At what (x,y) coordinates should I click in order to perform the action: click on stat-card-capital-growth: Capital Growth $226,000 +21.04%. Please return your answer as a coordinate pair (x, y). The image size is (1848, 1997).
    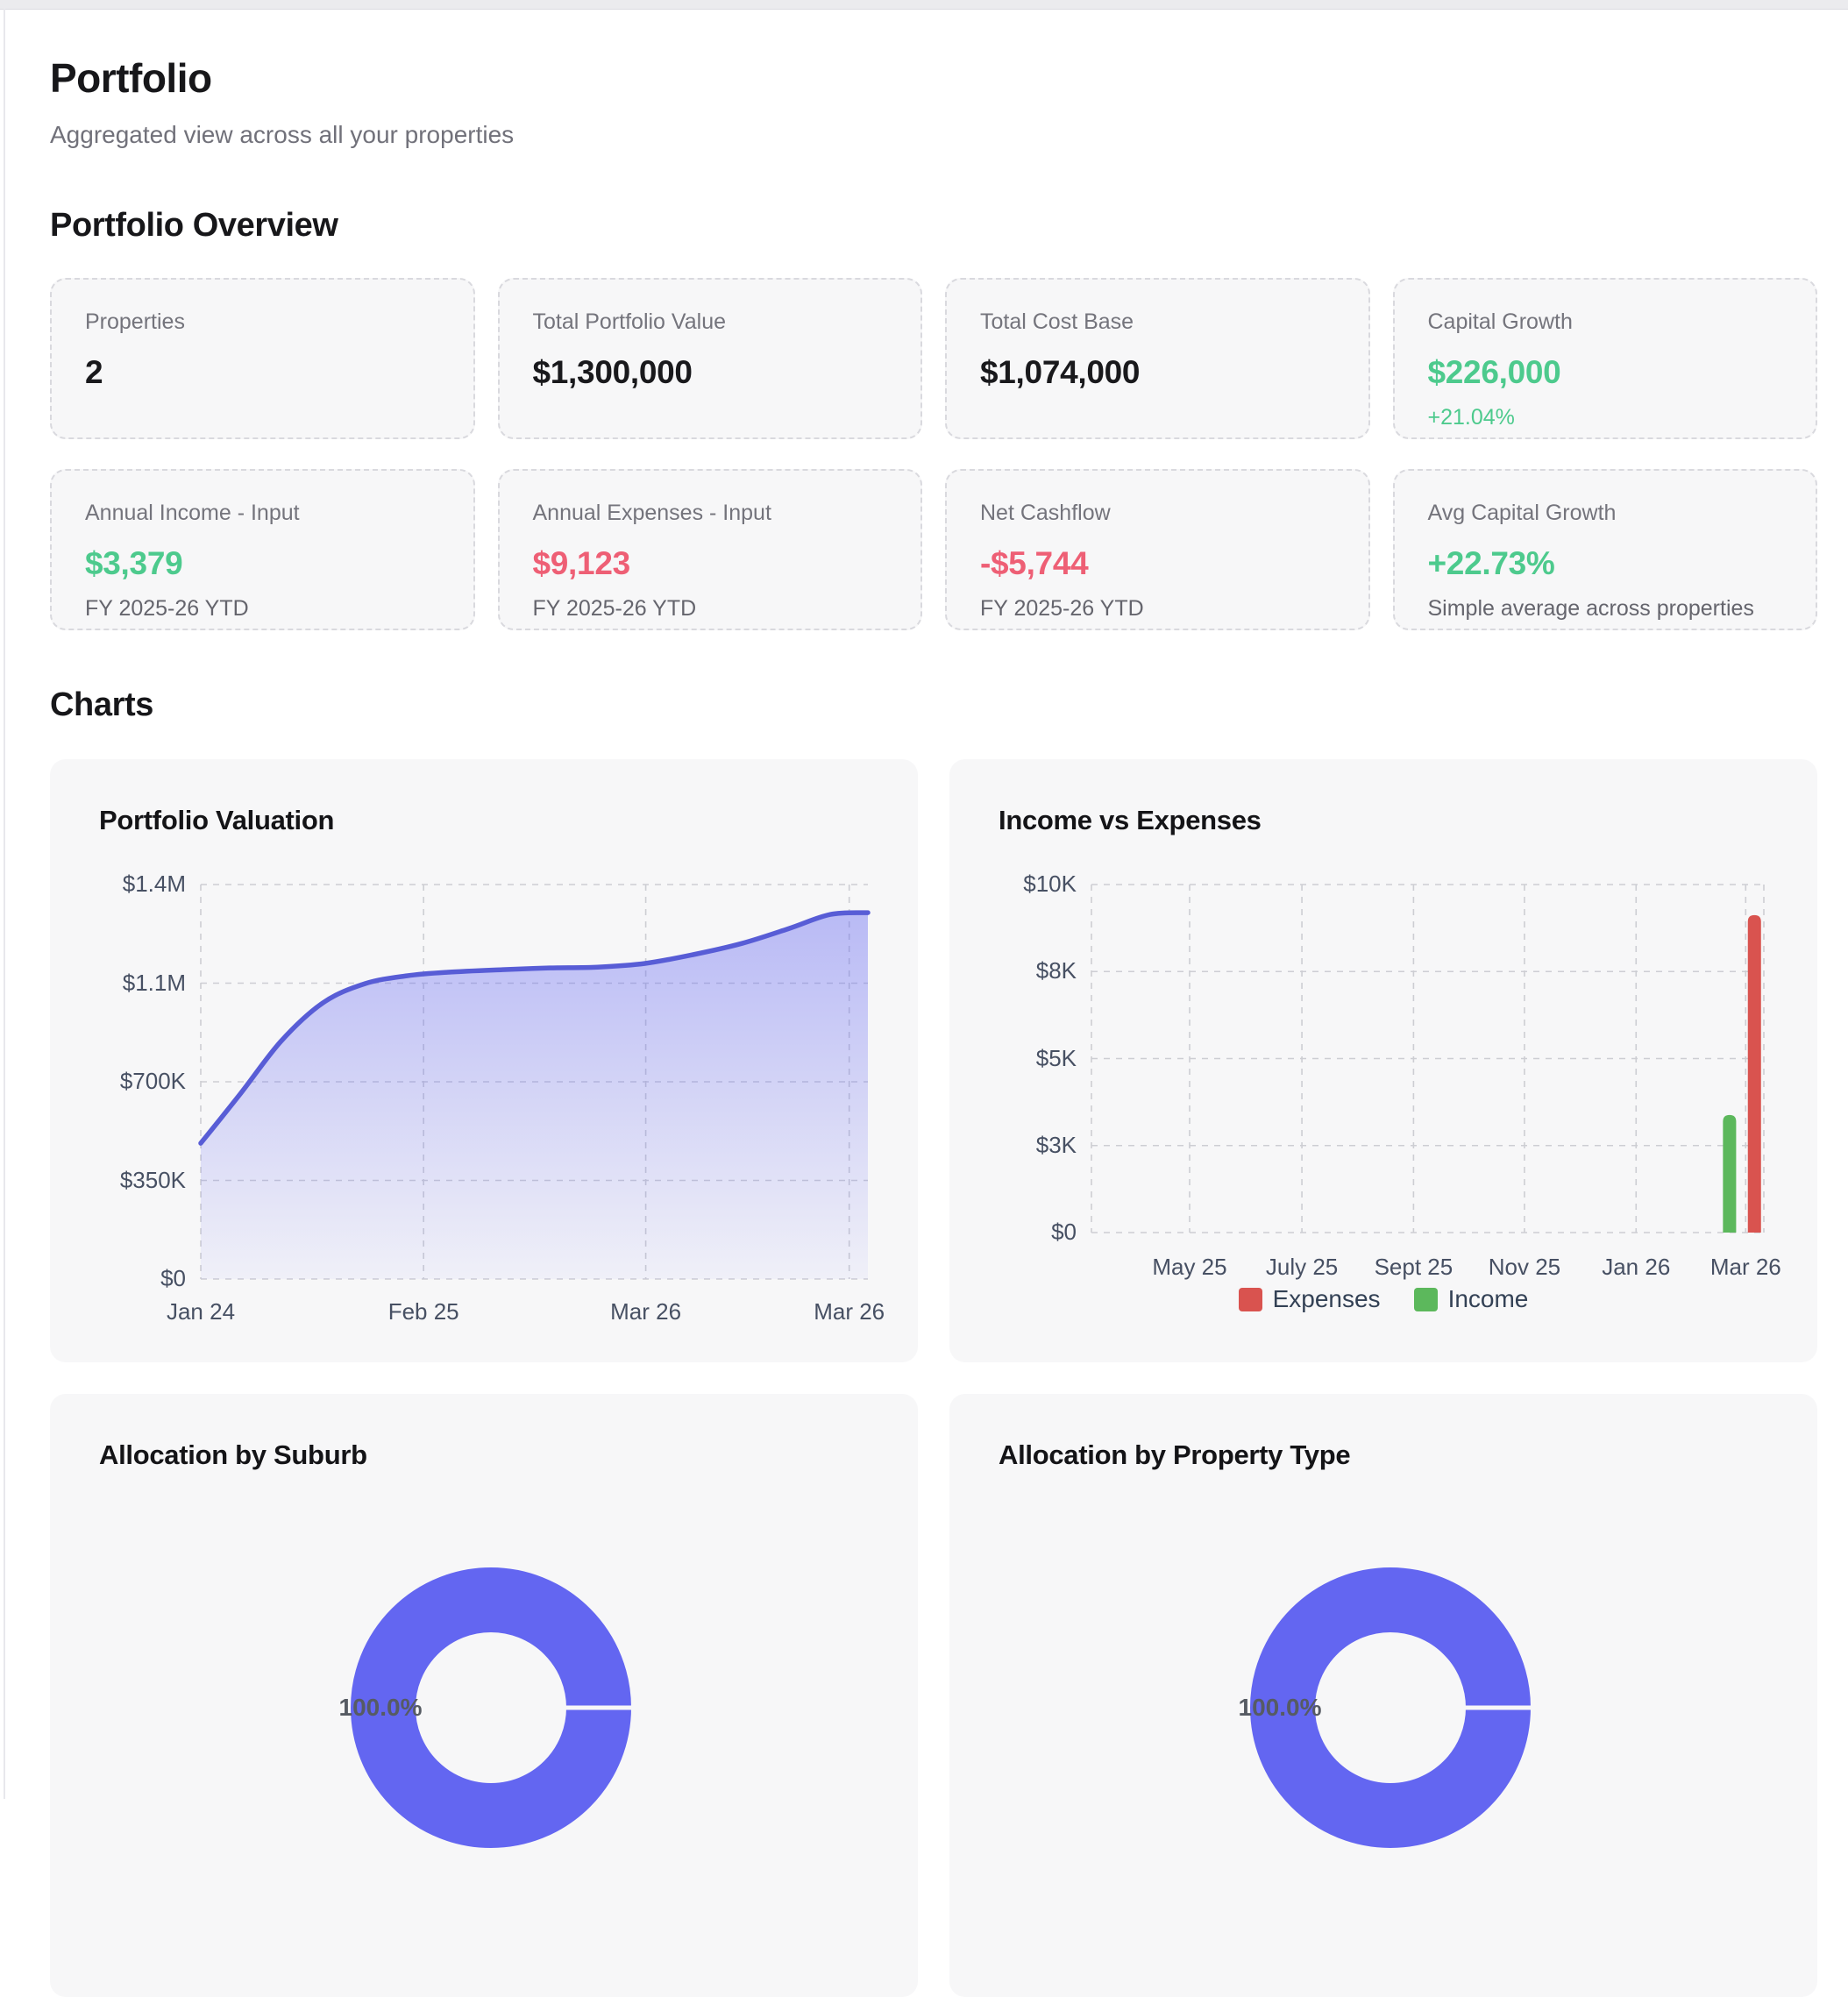
    Looking at the image, I should click on (1605, 358).